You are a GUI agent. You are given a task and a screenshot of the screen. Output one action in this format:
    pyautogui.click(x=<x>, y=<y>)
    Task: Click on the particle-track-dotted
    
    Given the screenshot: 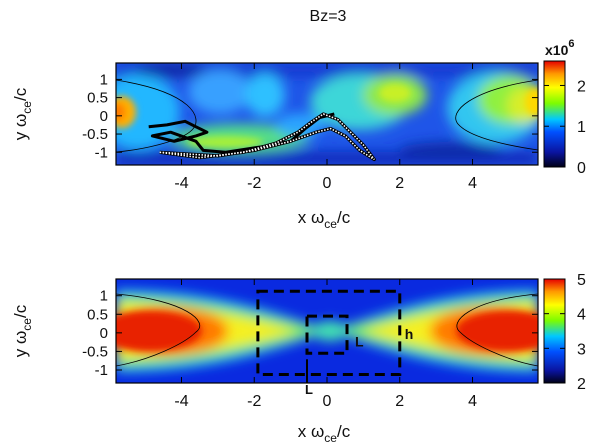 What is the action you would take?
    pyautogui.click(x=267, y=137)
    